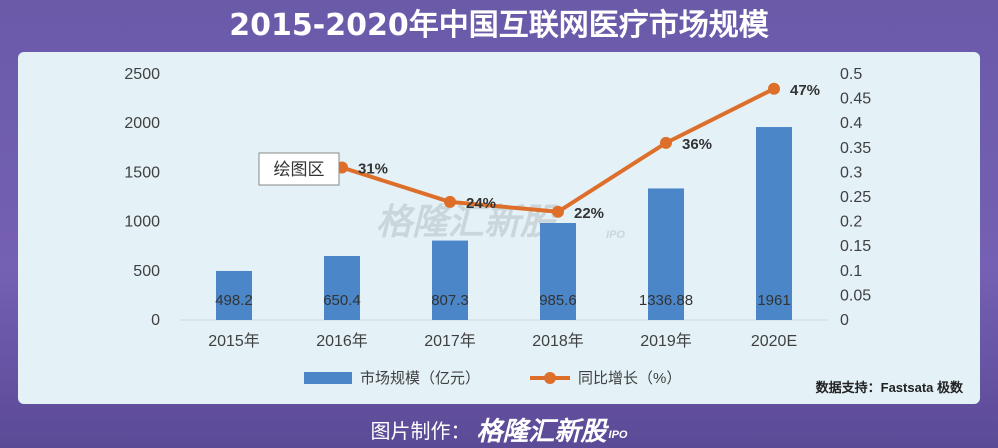 The width and height of the screenshot is (998, 448). I want to click on y-right-tick-label: 0.15, so click(855, 246).